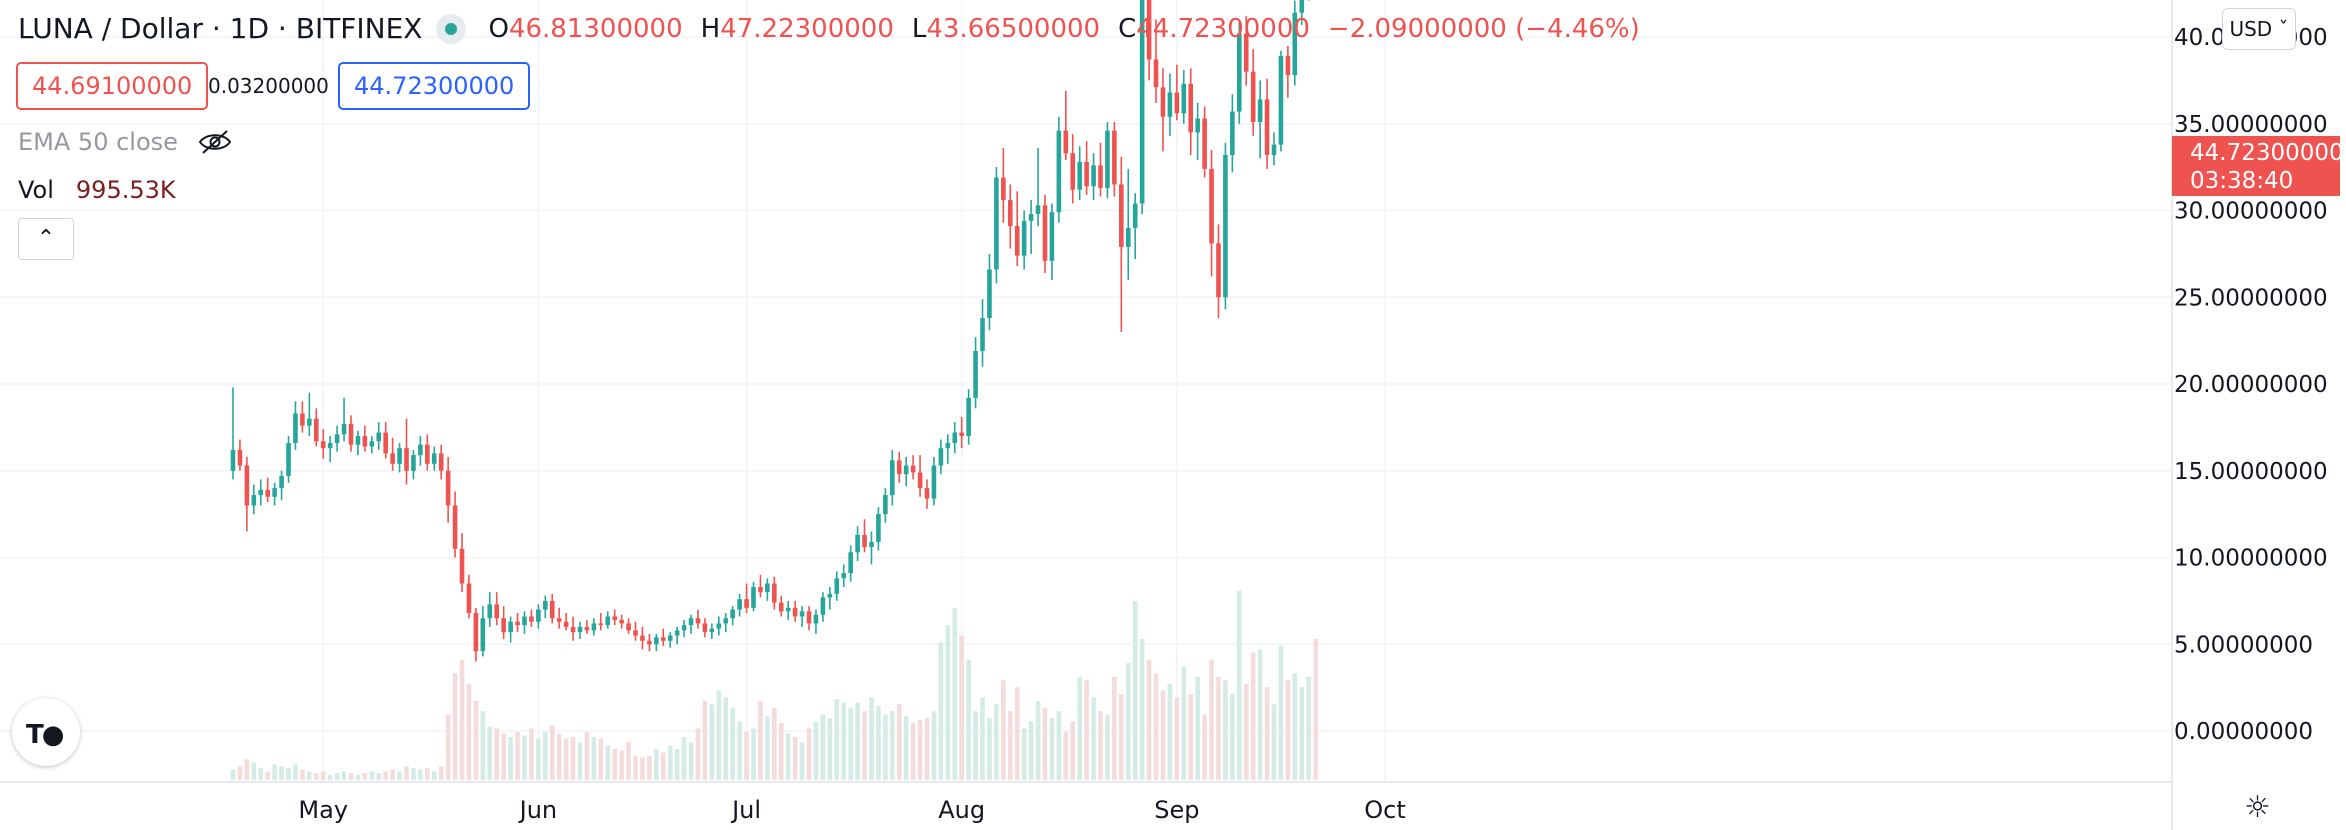 The height and width of the screenshot is (830, 2346). Describe the element at coordinates (2283, 29) in the screenshot. I see `chevron-down-icon: ˇ` at that location.